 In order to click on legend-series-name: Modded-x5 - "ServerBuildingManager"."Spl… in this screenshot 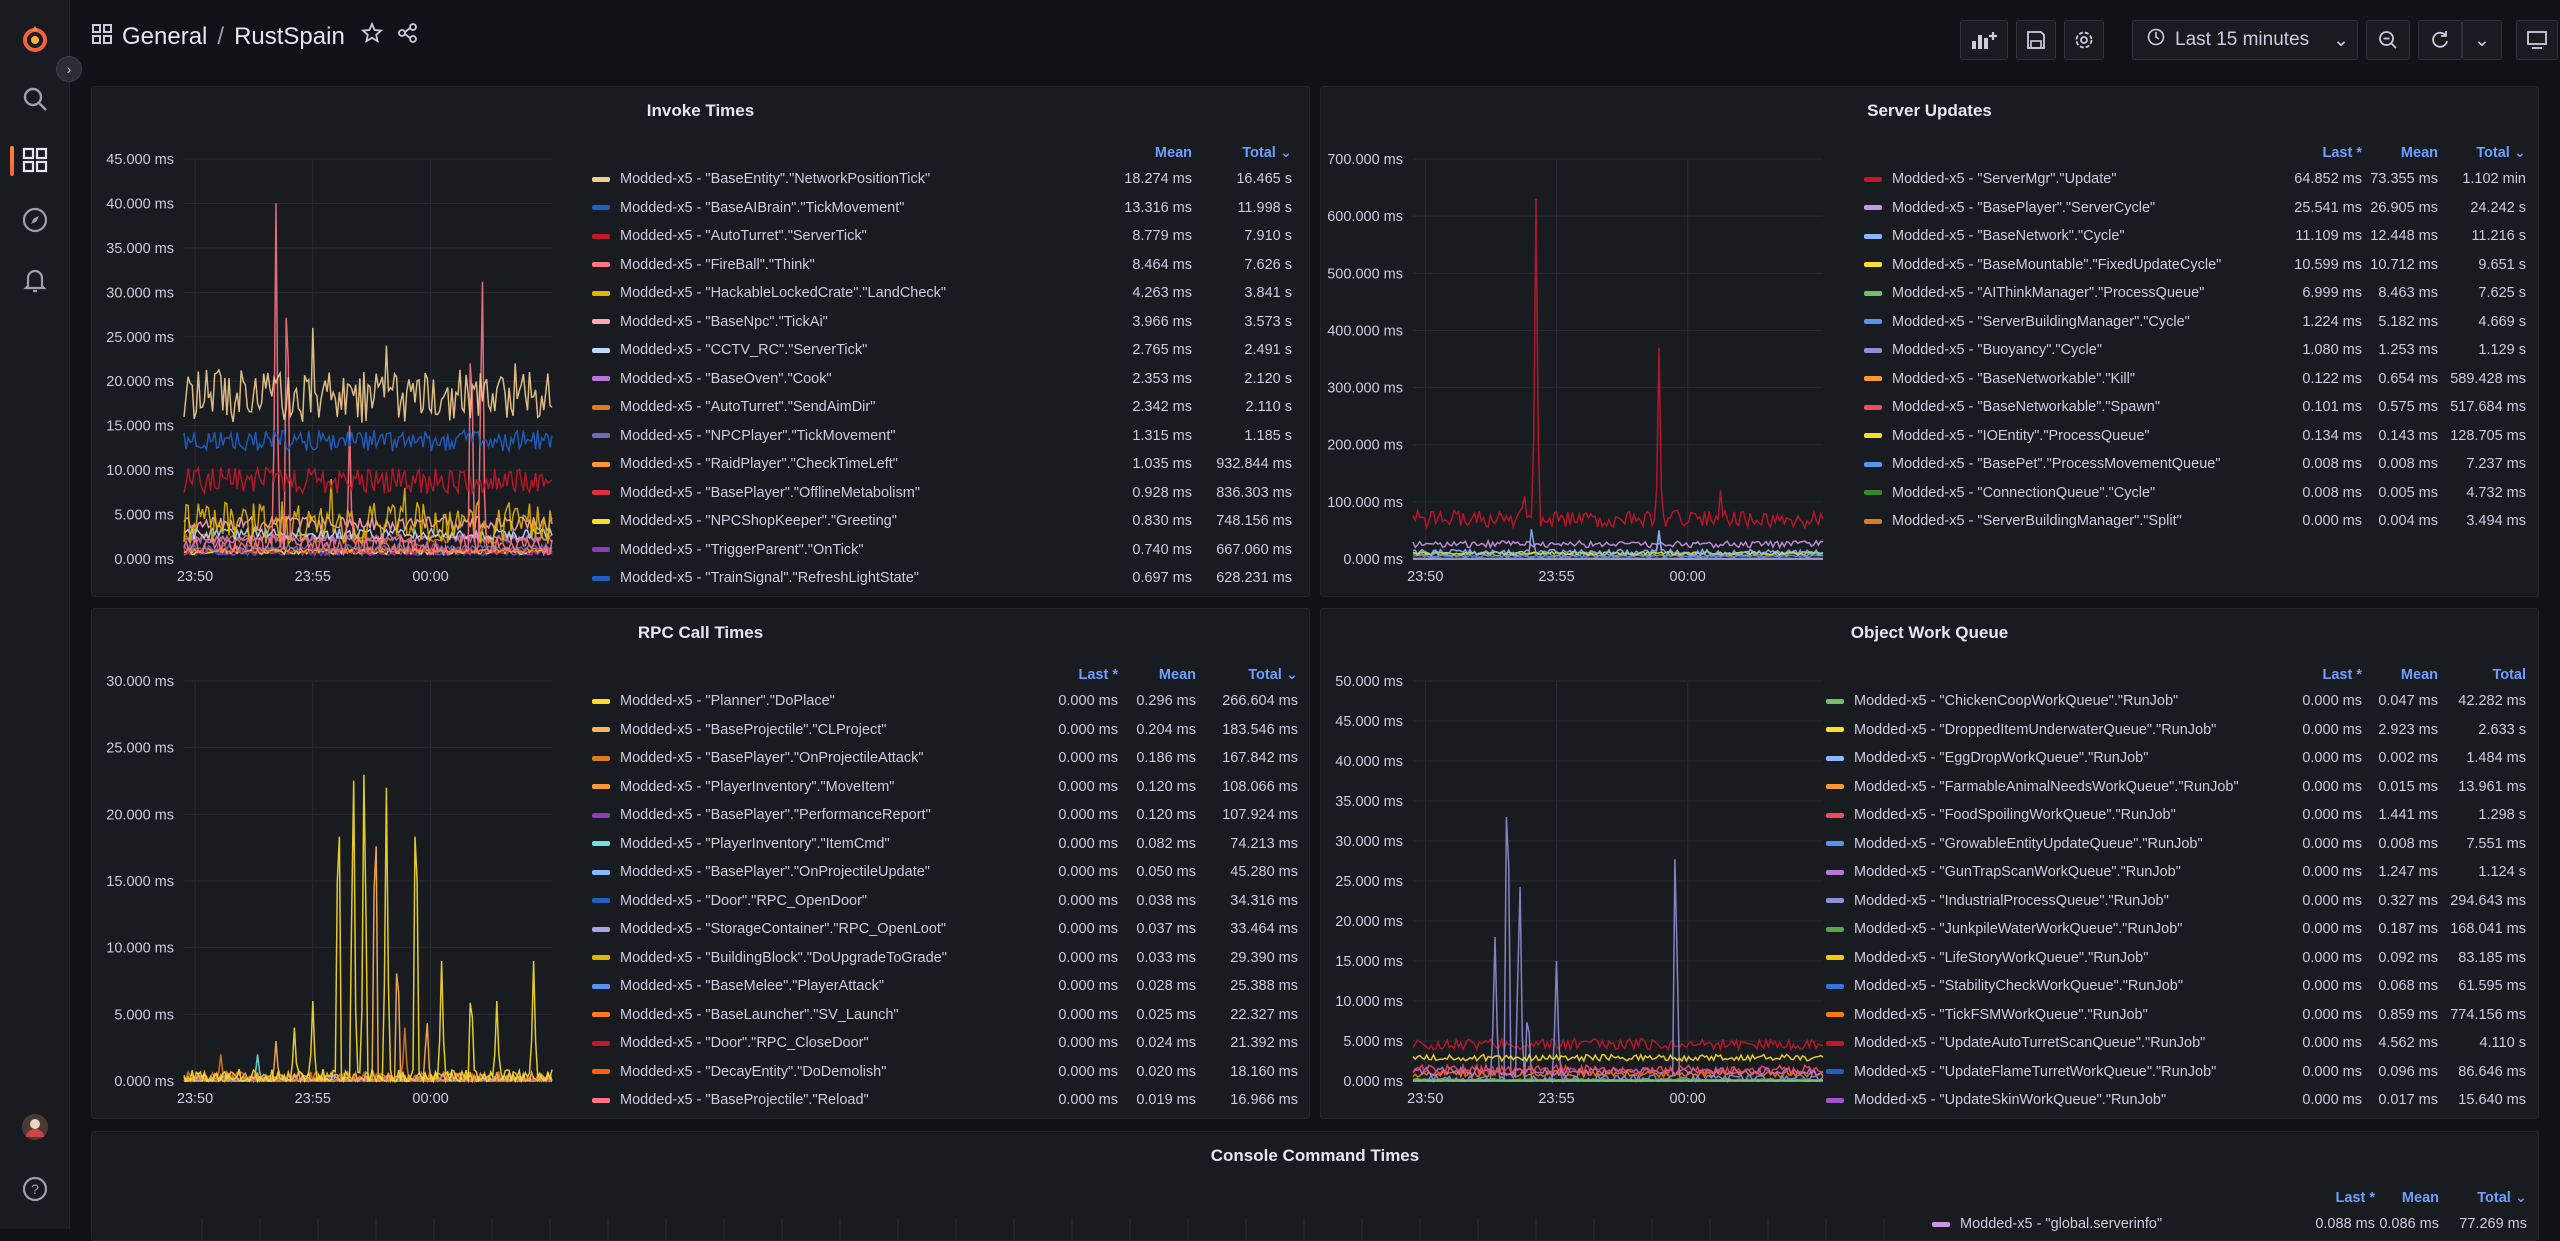, I will do `click(2084, 521)`.